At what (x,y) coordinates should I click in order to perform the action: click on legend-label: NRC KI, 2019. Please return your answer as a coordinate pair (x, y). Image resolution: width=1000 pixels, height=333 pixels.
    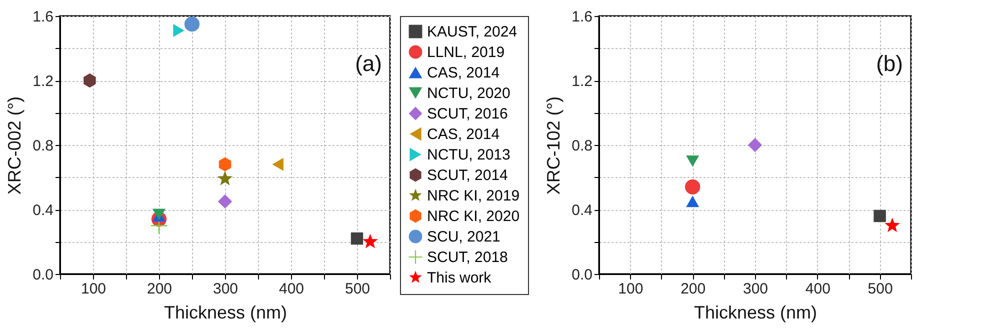
    Looking at the image, I should click on (473, 196).